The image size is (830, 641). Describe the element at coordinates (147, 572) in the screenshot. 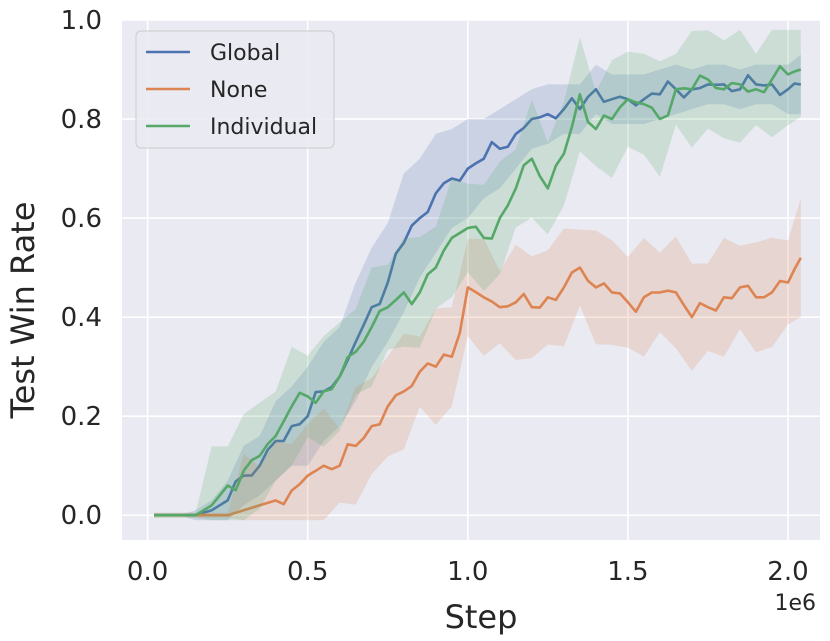

I see `x-tick-label: 0.0` at that location.